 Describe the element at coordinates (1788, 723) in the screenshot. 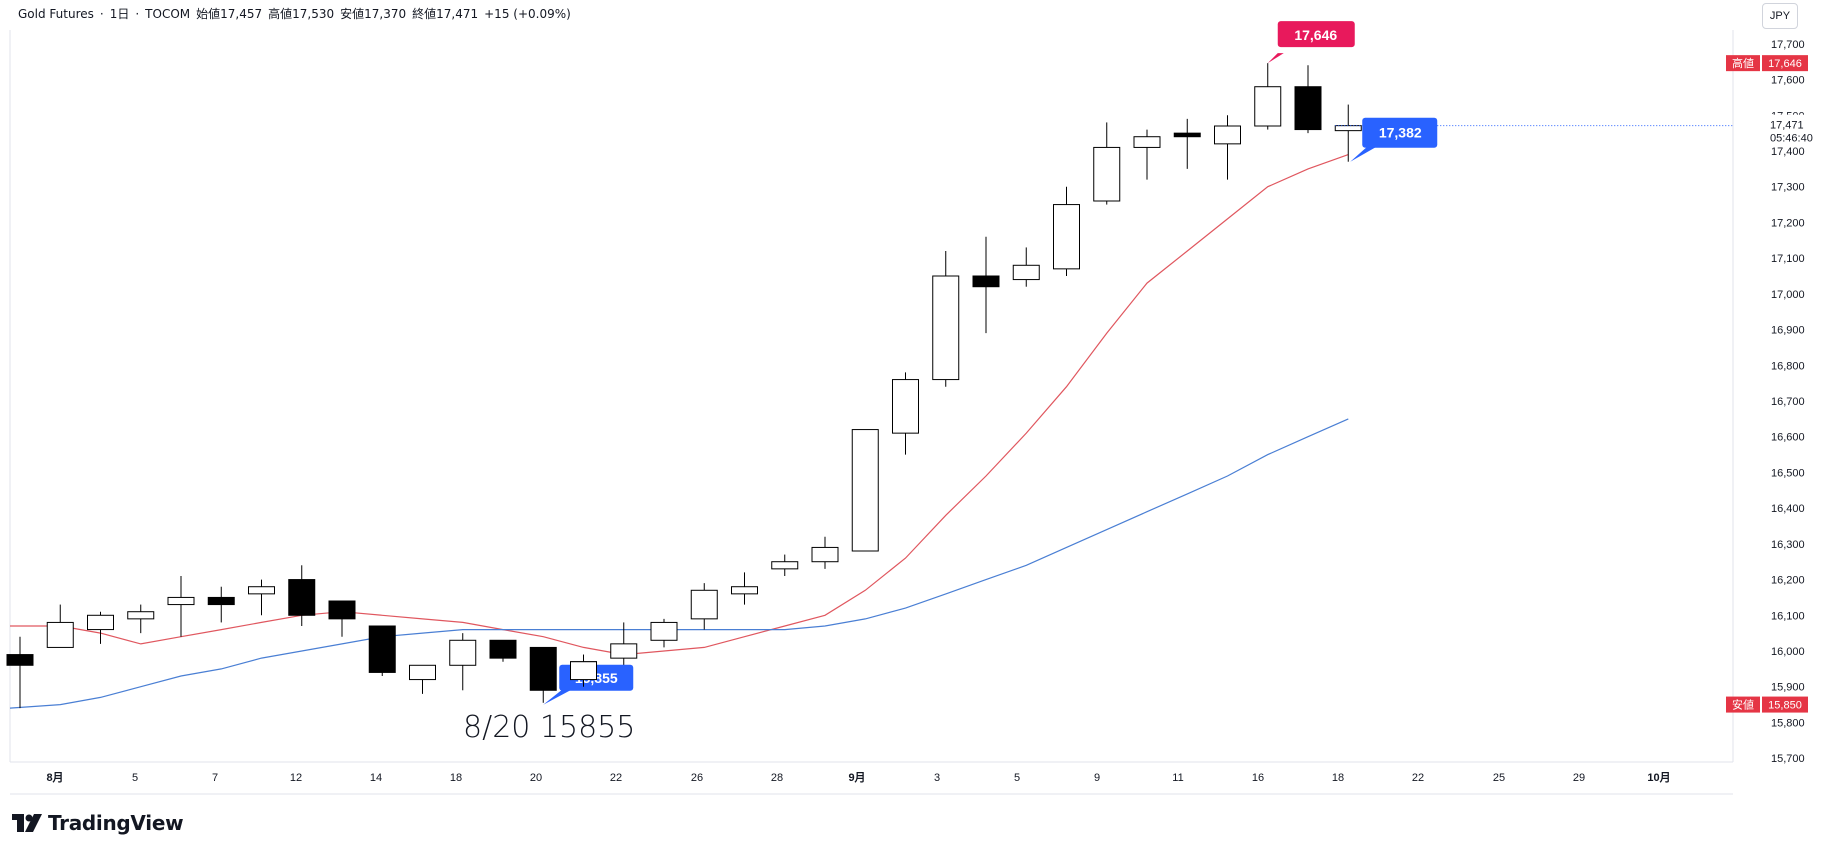

I see `y-tick-label: 15,800` at that location.